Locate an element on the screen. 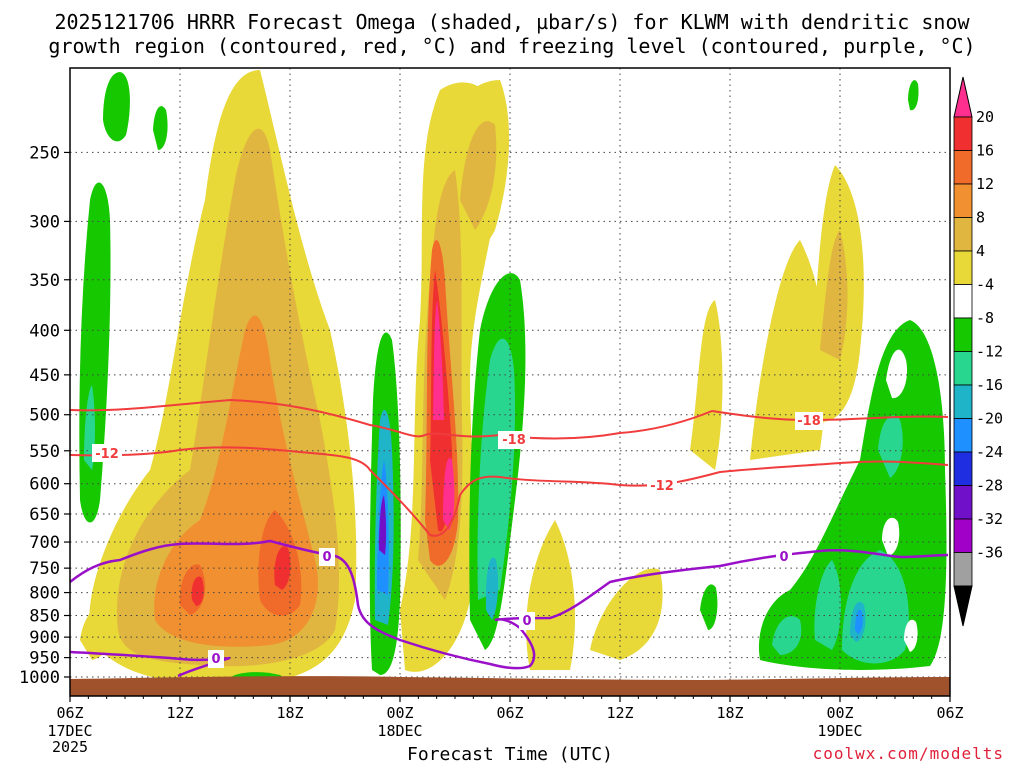  colorbar-label: -4 is located at coordinates (985, 285).